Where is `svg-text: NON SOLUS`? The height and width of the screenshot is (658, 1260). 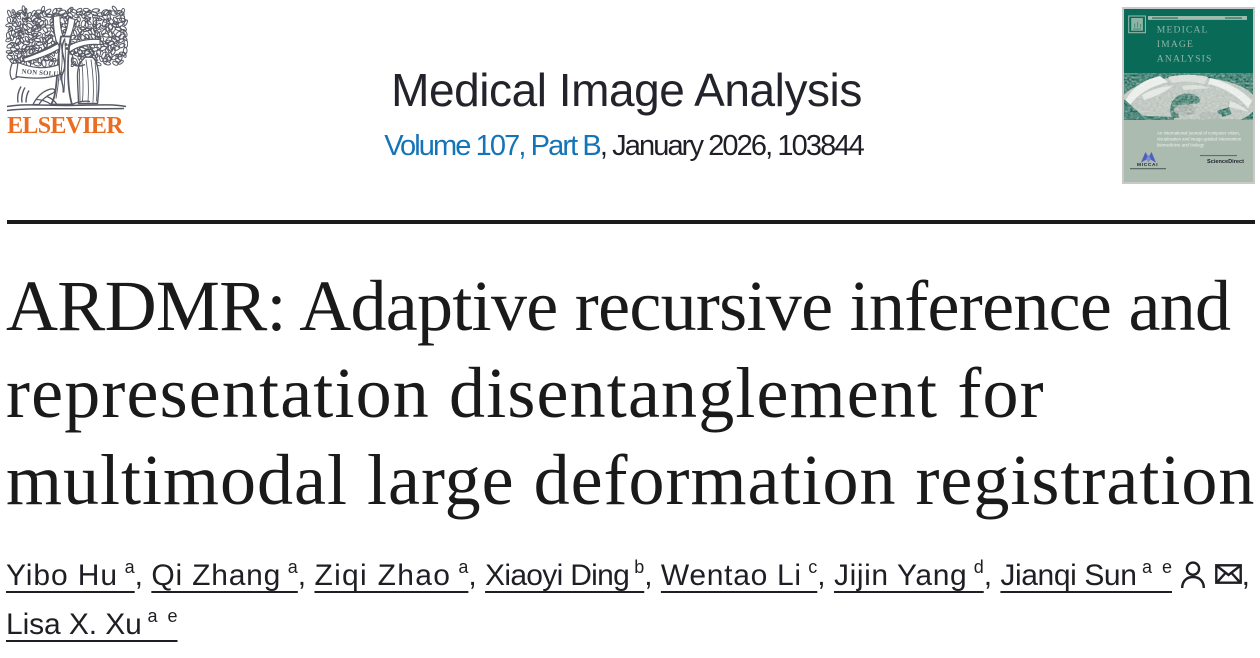 svg-text: NON SOLUS is located at coordinates (41, 74).